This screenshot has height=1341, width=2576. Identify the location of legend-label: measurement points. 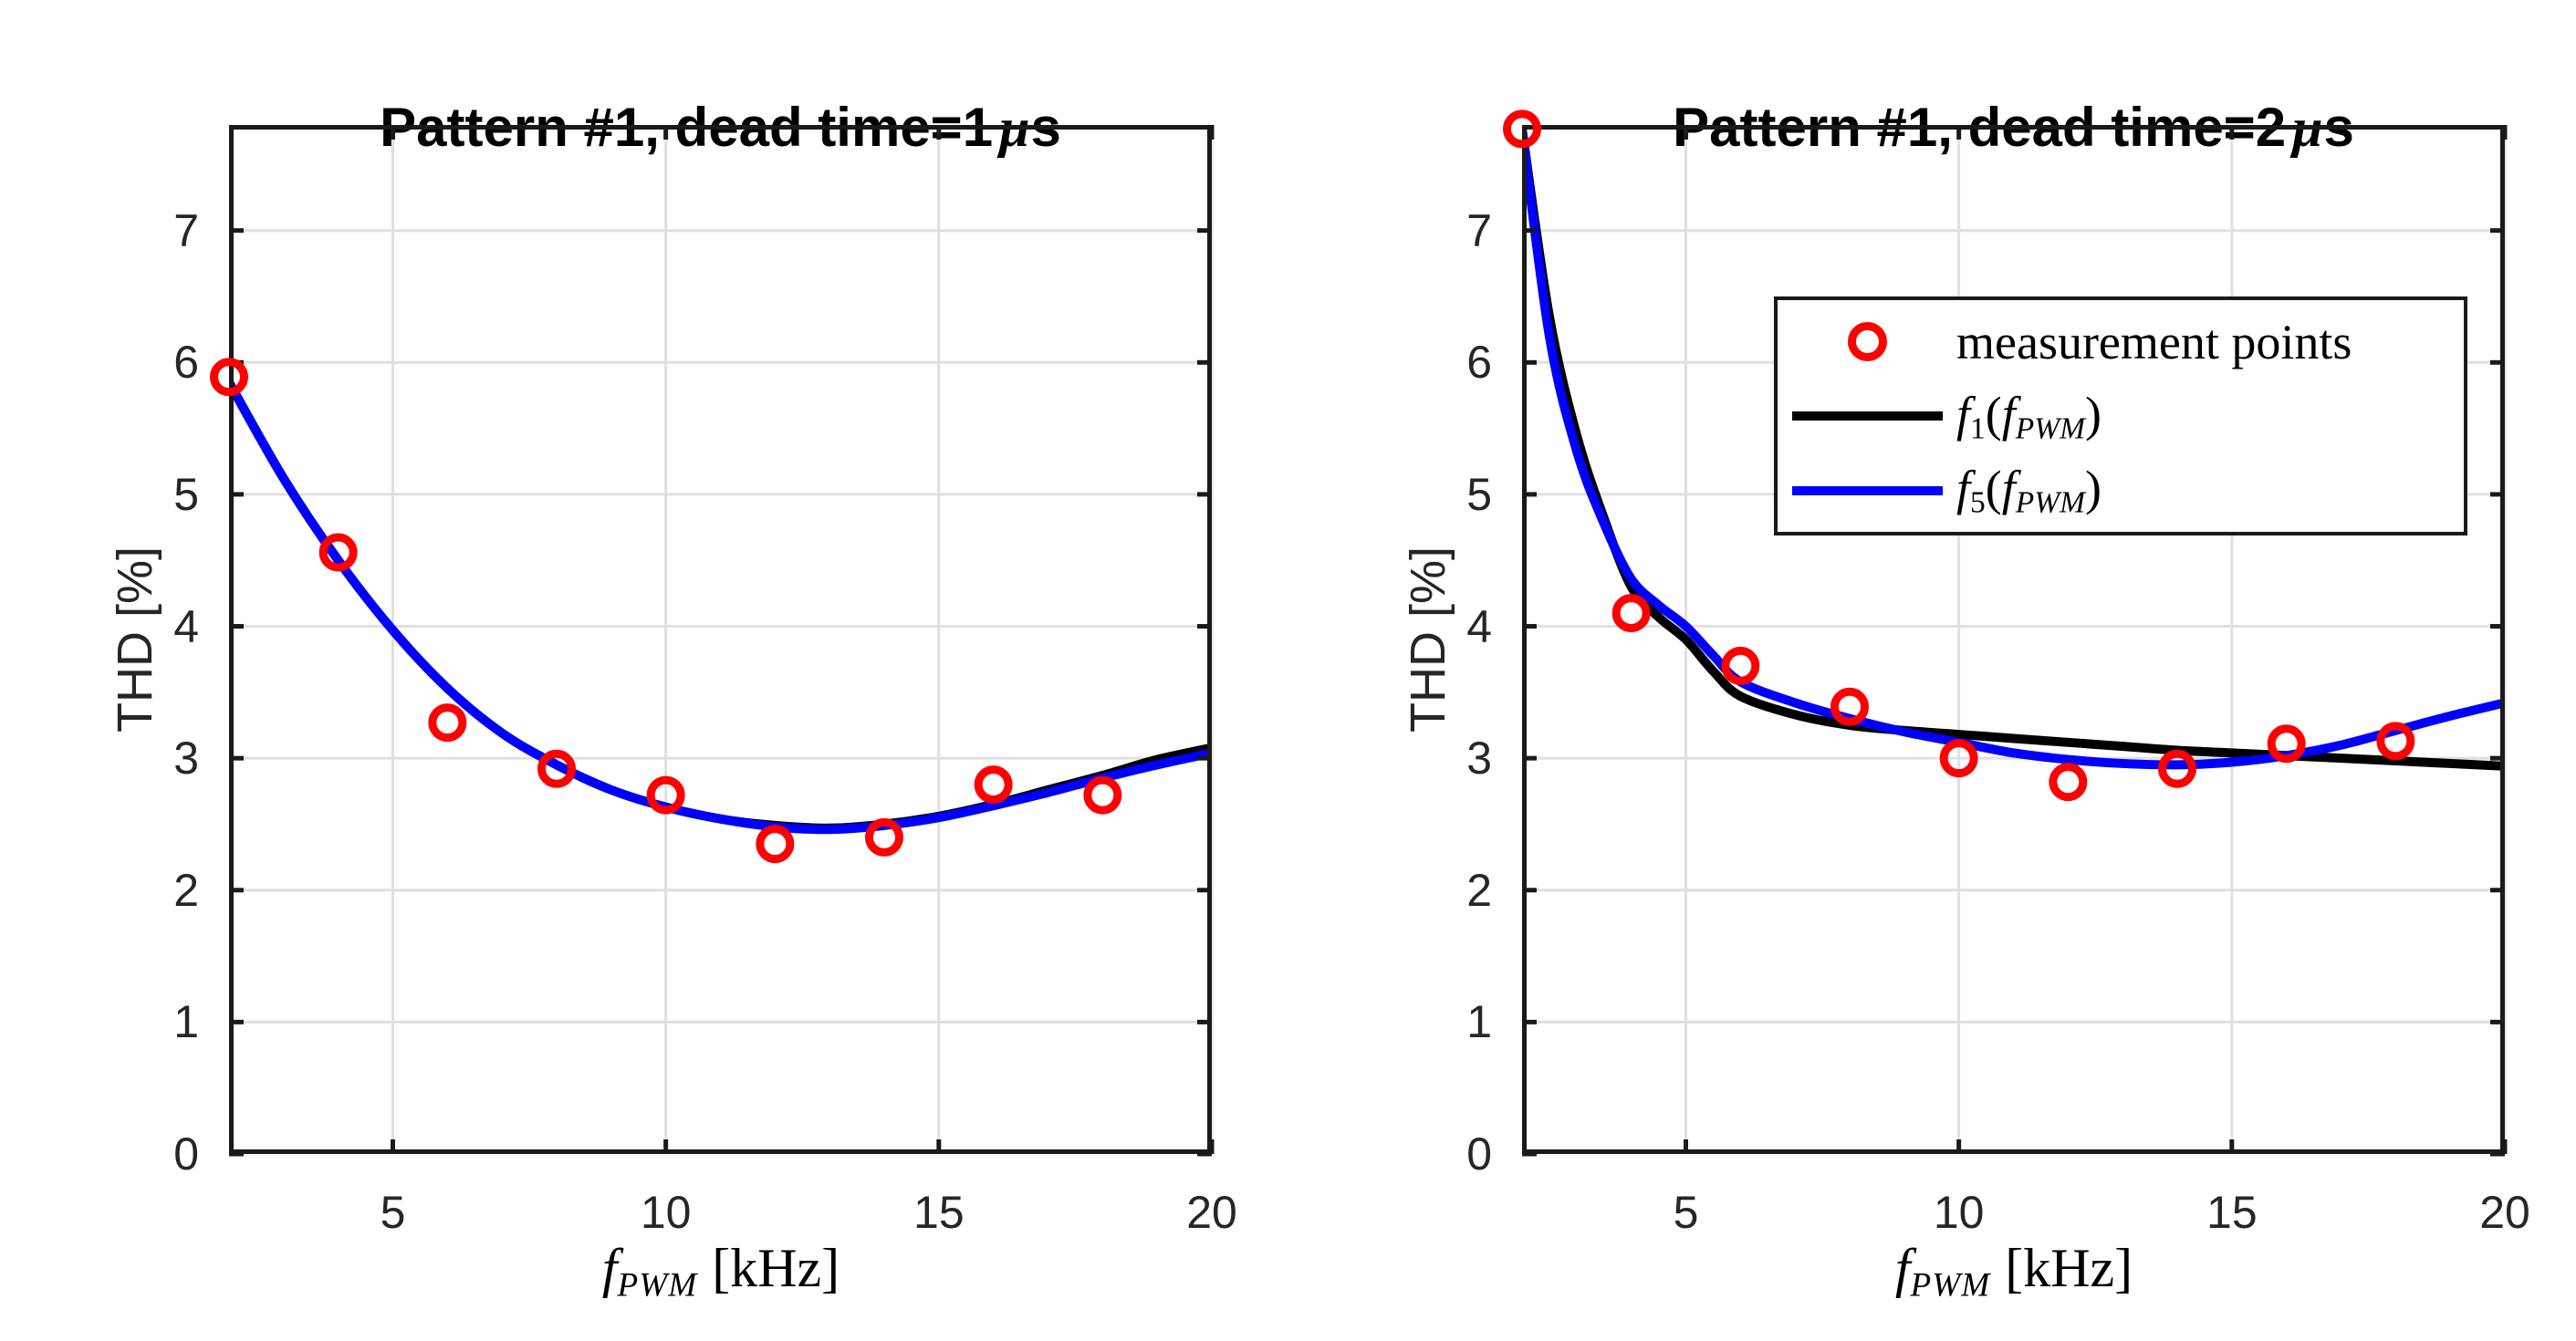
(2154, 342).